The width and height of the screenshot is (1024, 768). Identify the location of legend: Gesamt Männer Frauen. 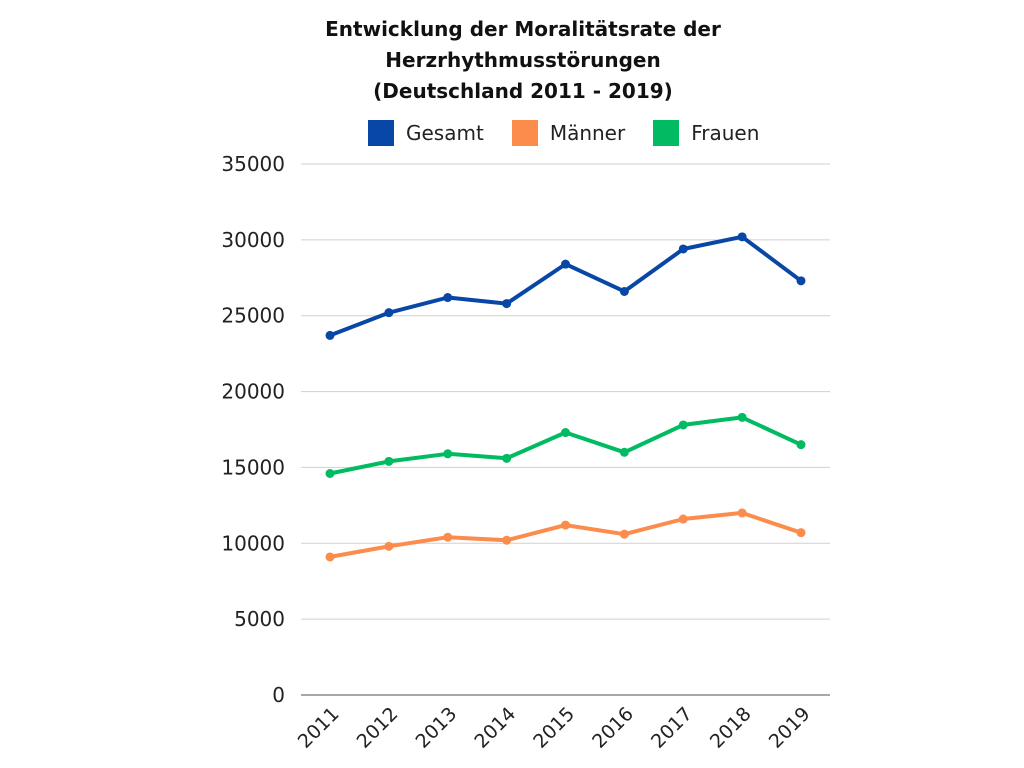
(577, 133).